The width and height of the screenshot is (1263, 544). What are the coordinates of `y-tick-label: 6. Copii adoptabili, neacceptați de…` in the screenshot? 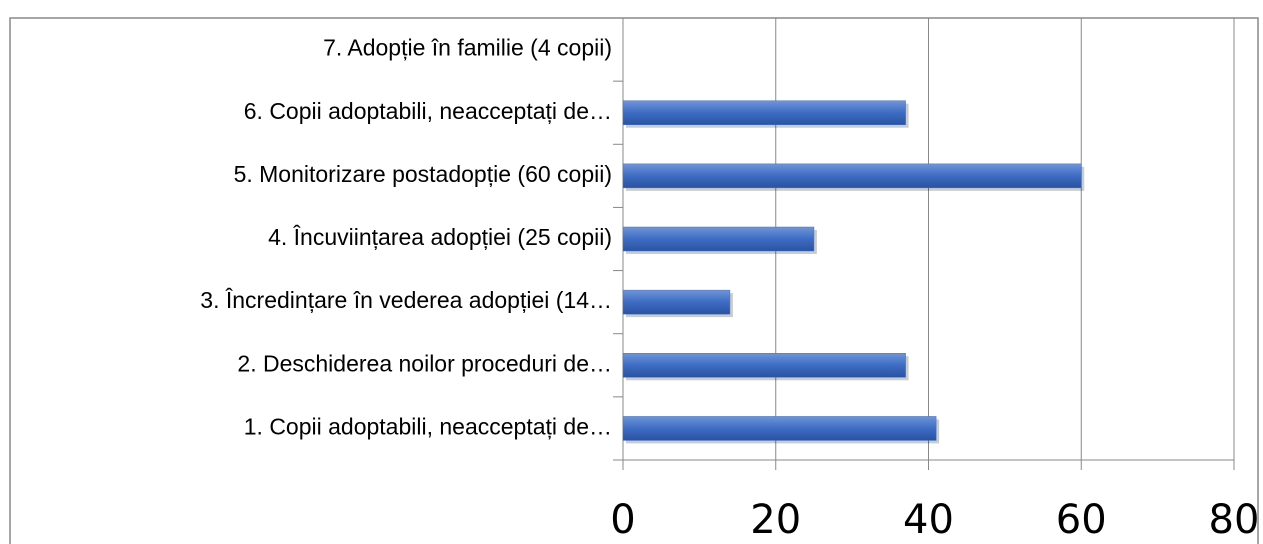 It's located at (428, 111).